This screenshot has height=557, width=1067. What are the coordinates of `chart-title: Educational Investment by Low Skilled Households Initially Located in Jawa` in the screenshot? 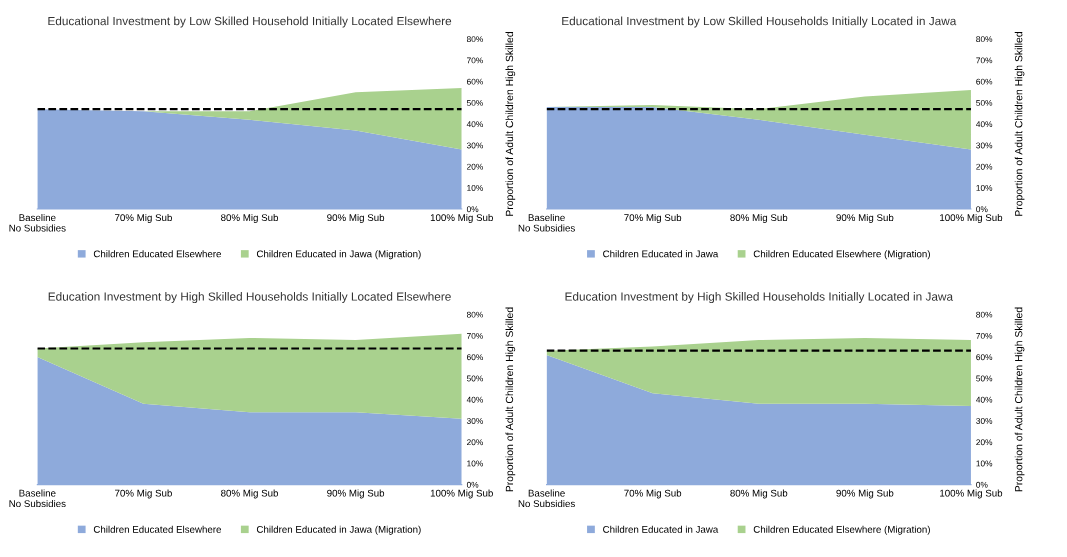 It's located at (759, 22).